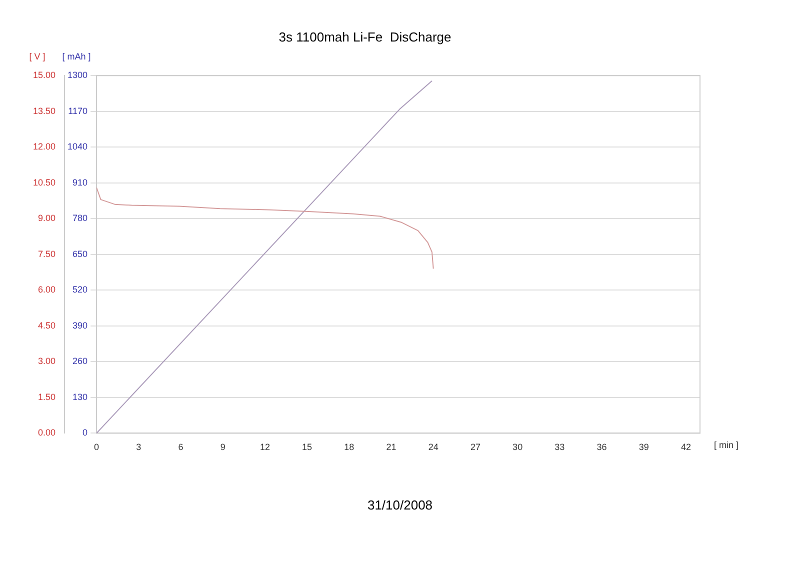  What do you see at coordinates (44, 111) in the screenshot?
I see `y-tick-label: 13.50` at bounding box center [44, 111].